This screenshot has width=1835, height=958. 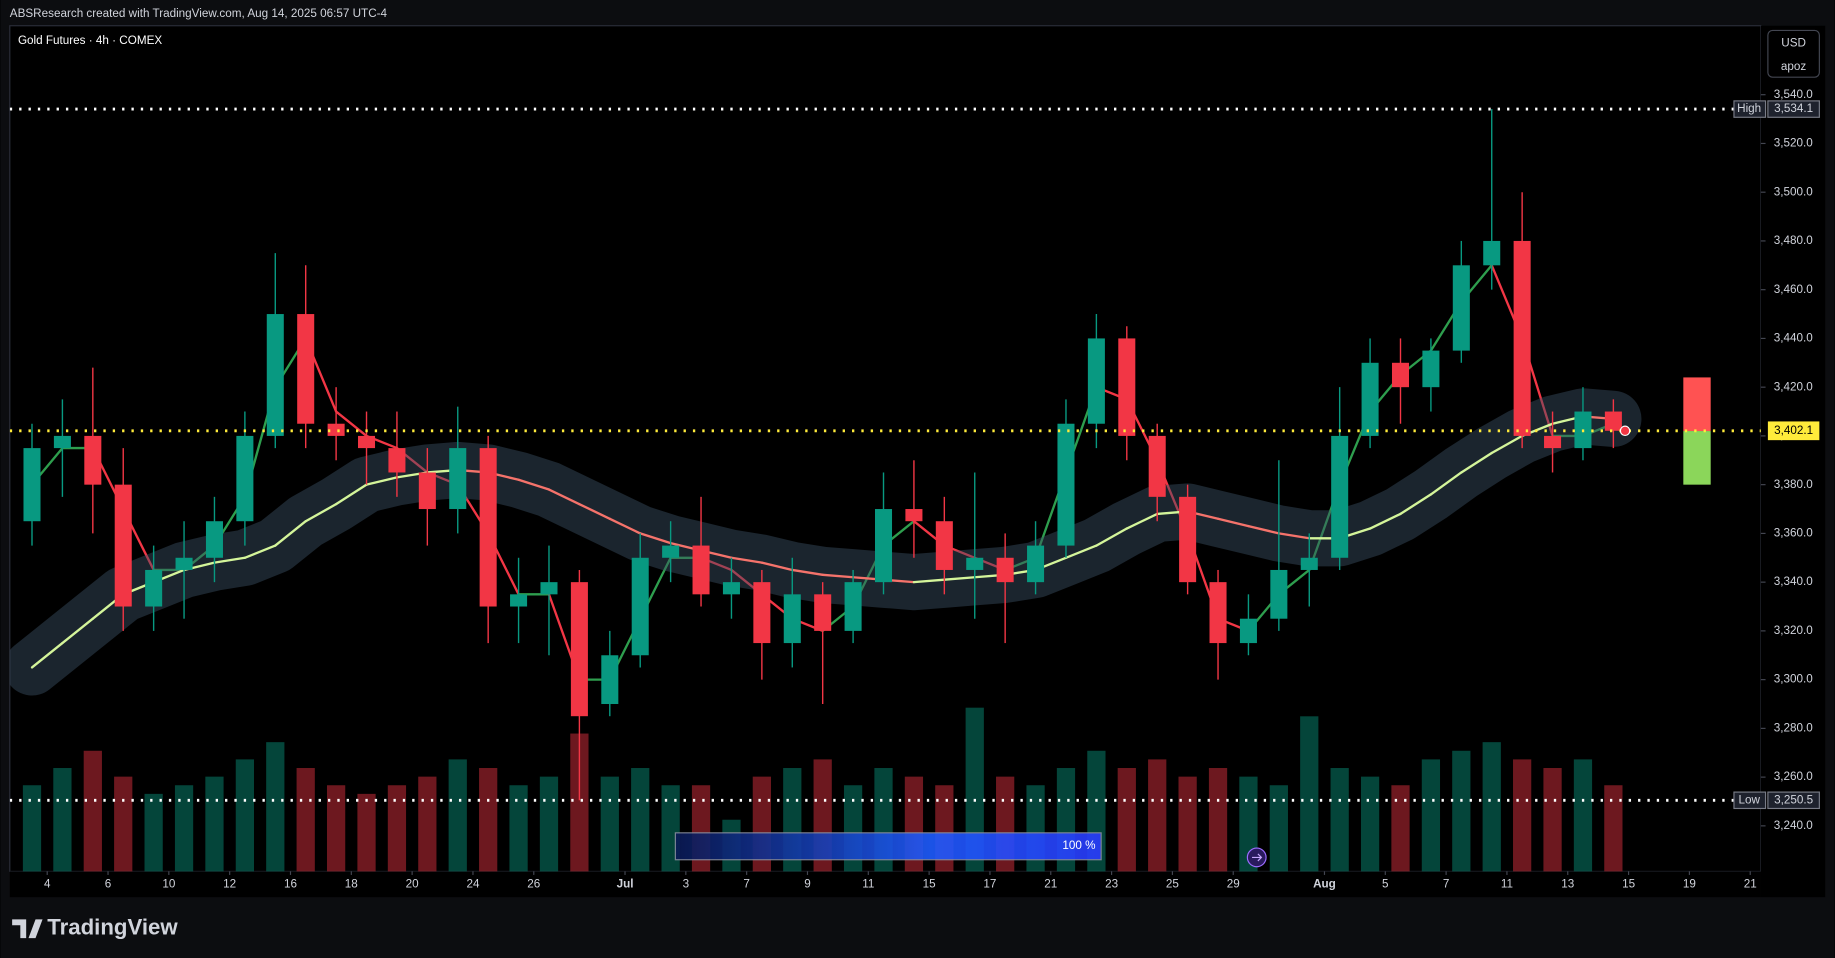 I want to click on x-tick-label: 19, so click(x=1689, y=883).